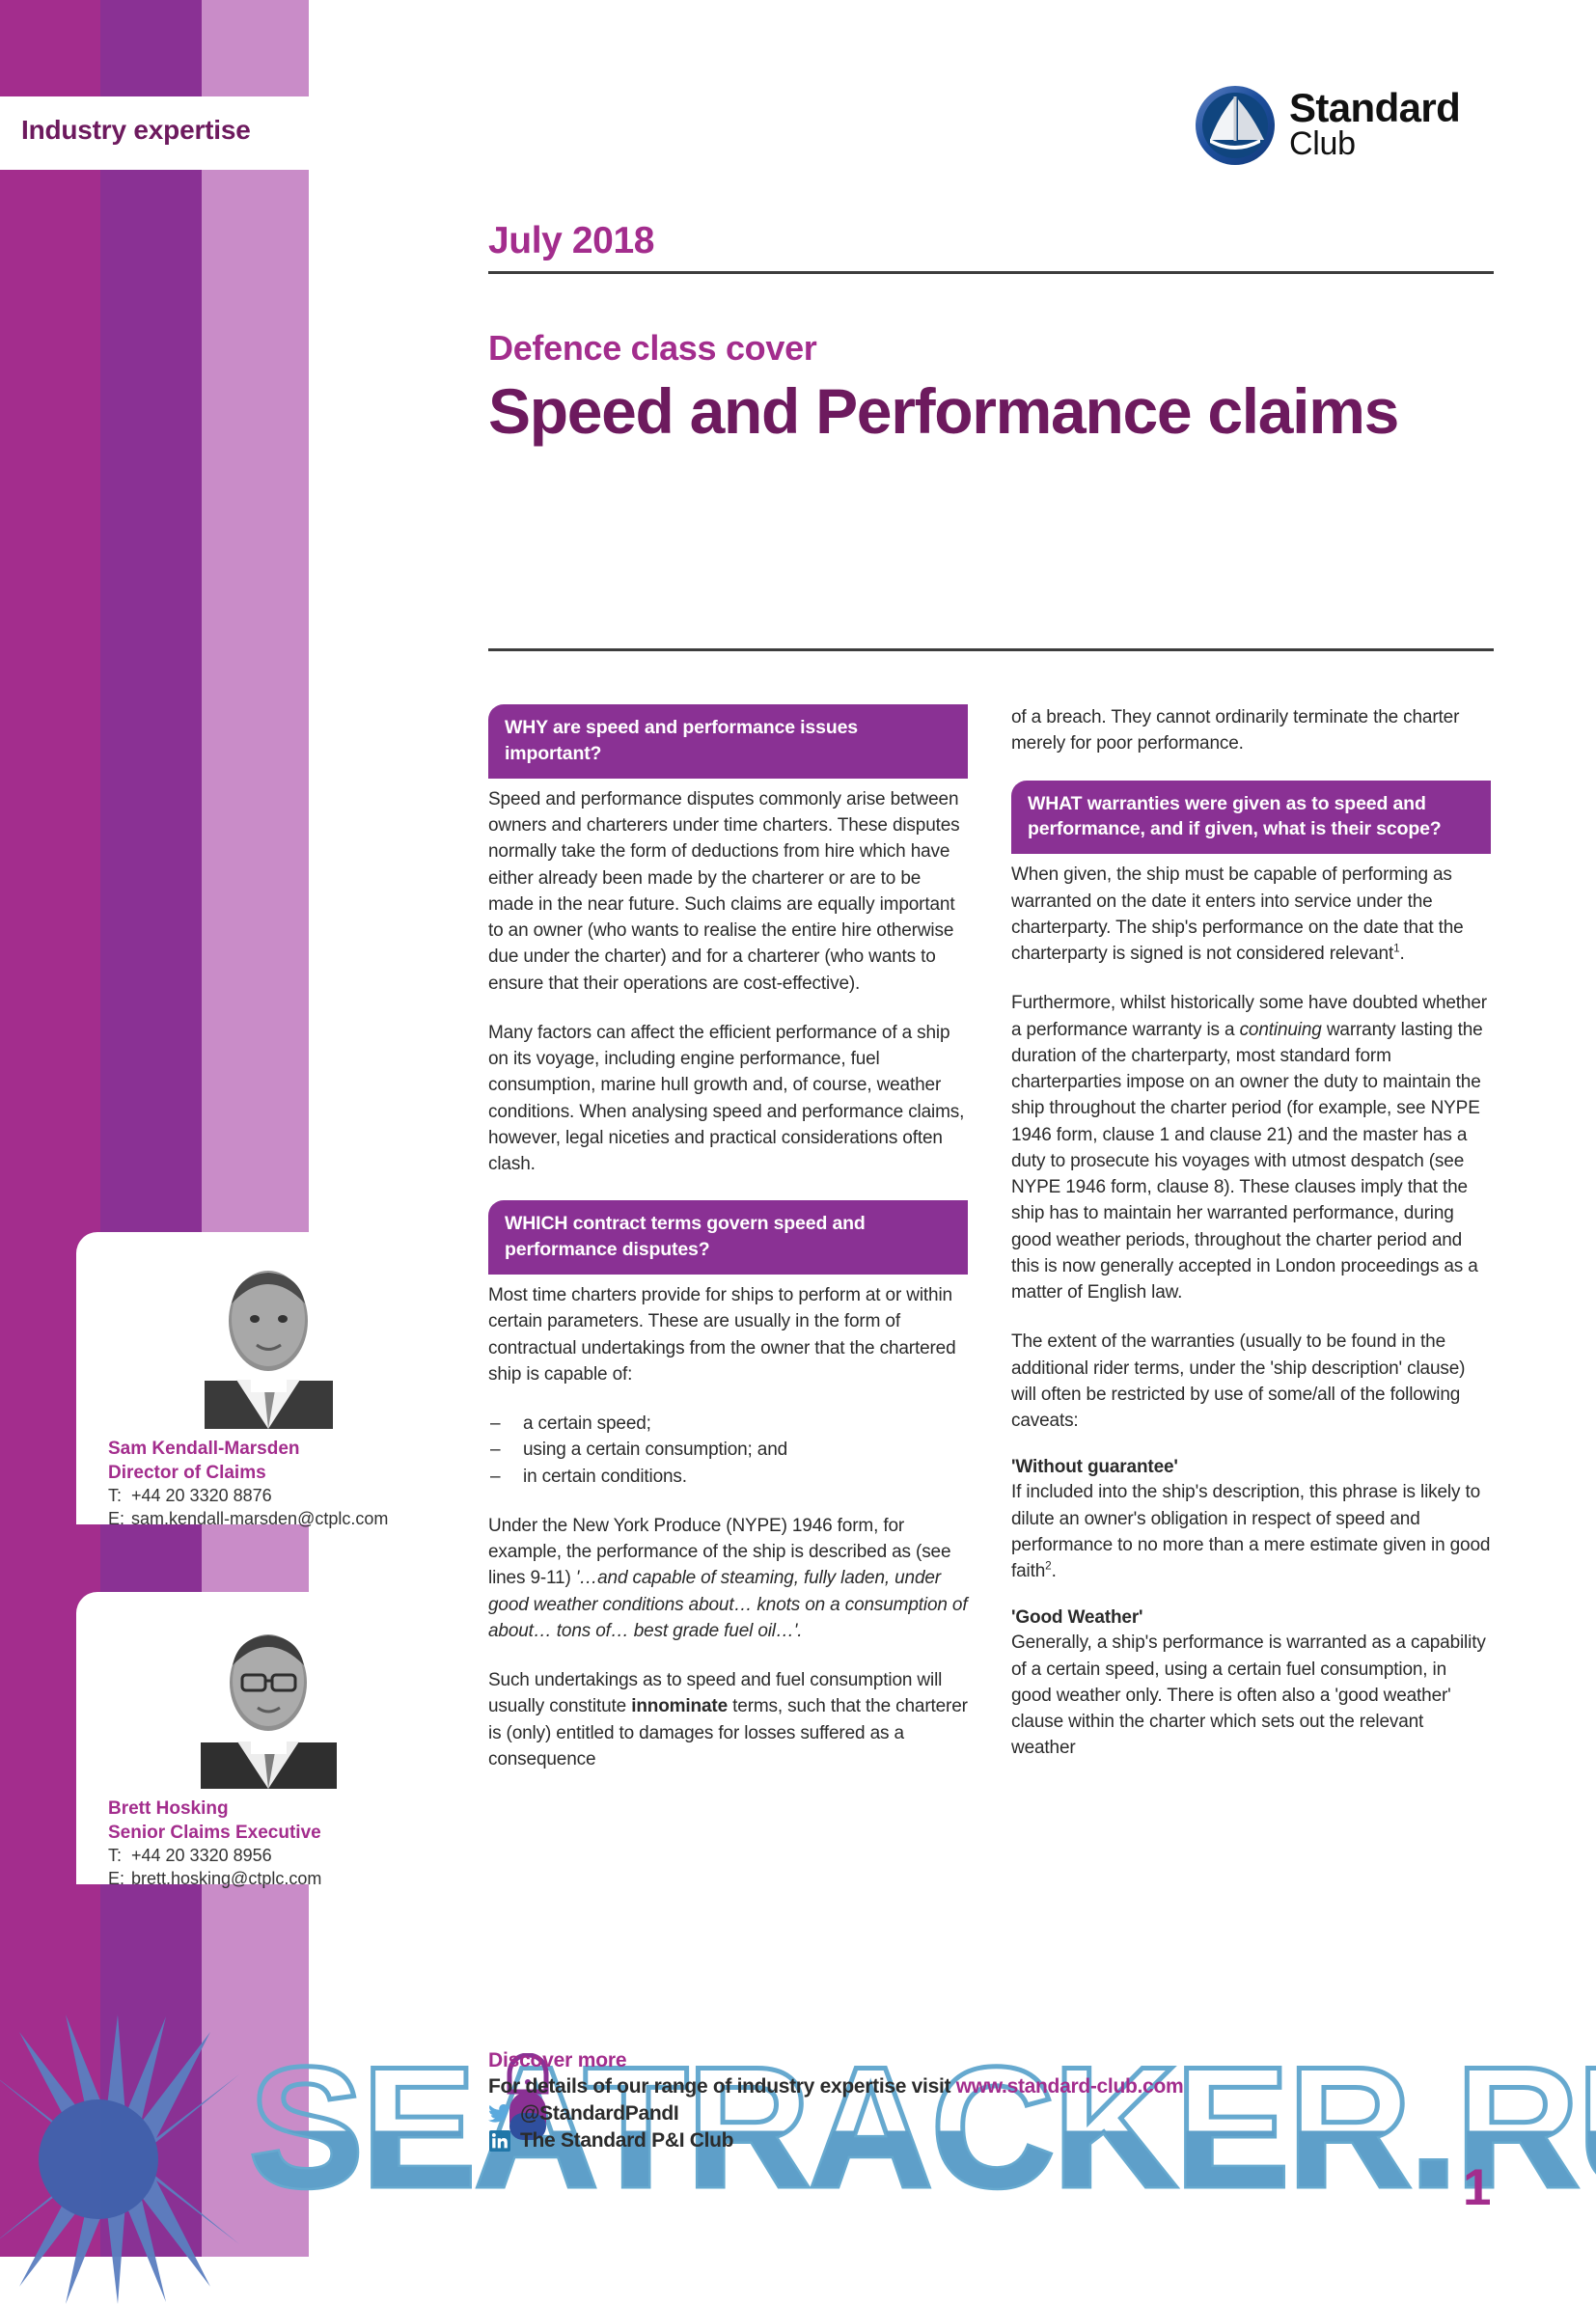 This screenshot has width=1596, height=2304. What do you see at coordinates (202, 1496) in the screenshot?
I see `phone-value: +44 20 3320 8876` at bounding box center [202, 1496].